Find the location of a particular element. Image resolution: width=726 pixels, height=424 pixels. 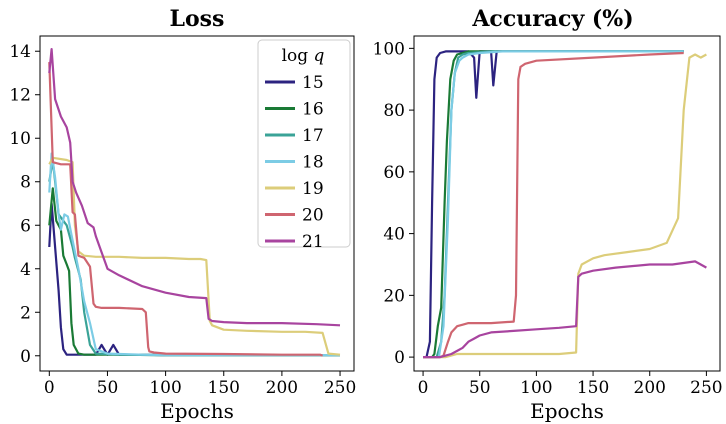

loss-legend: log q 15 16 17 18 19 20 21 is located at coordinates (304, 145).